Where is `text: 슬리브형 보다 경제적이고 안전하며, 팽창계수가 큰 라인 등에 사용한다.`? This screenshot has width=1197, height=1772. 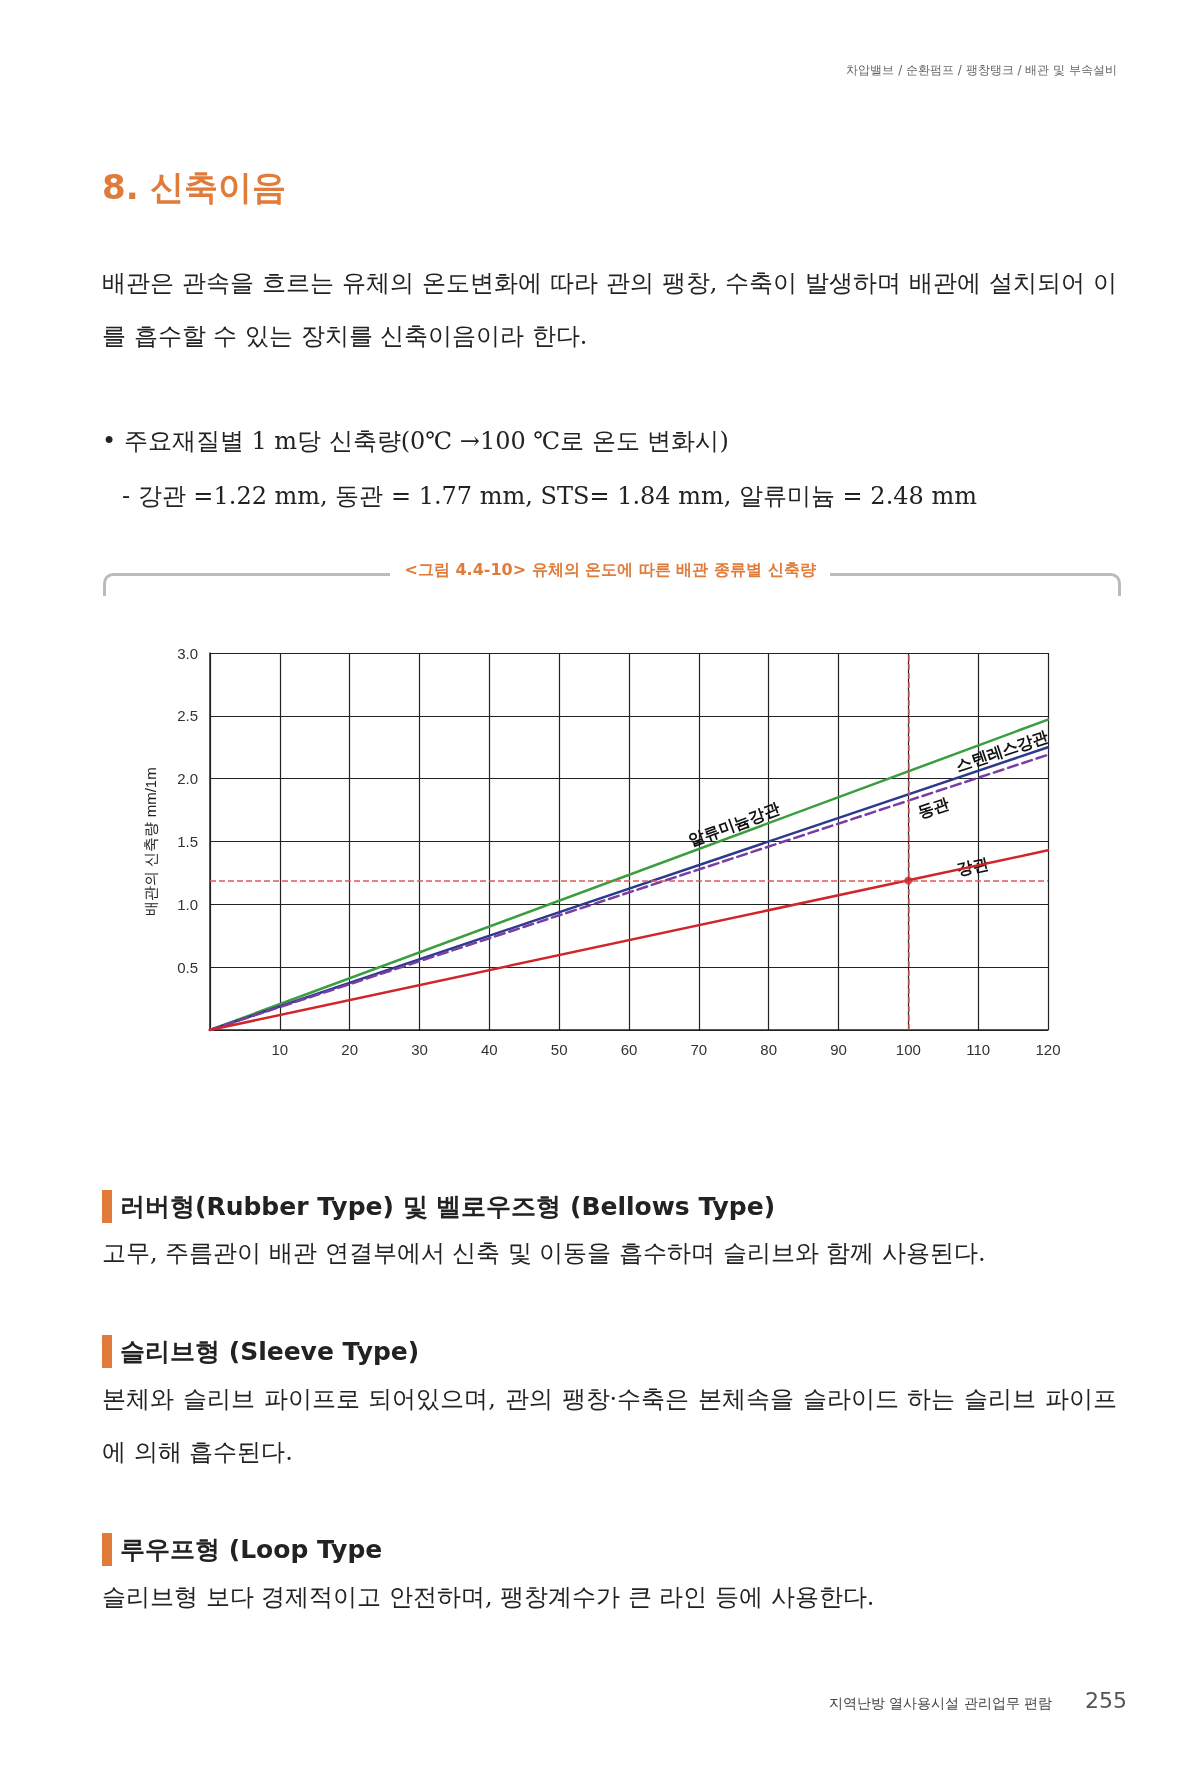
text: 슬리브형 보다 경제적이고 안전하며, 팽창계수가 큰 라인 등에 사용한다. is located at coordinates (489, 1597).